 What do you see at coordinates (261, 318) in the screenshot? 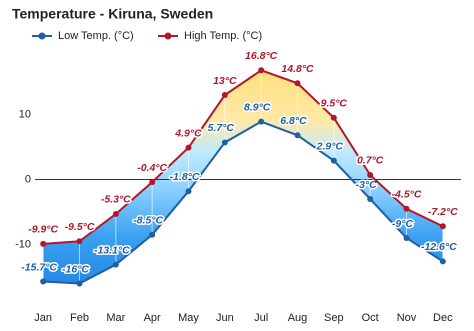
I see `x-tick-label: Jul` at bounding box center [261, 318].